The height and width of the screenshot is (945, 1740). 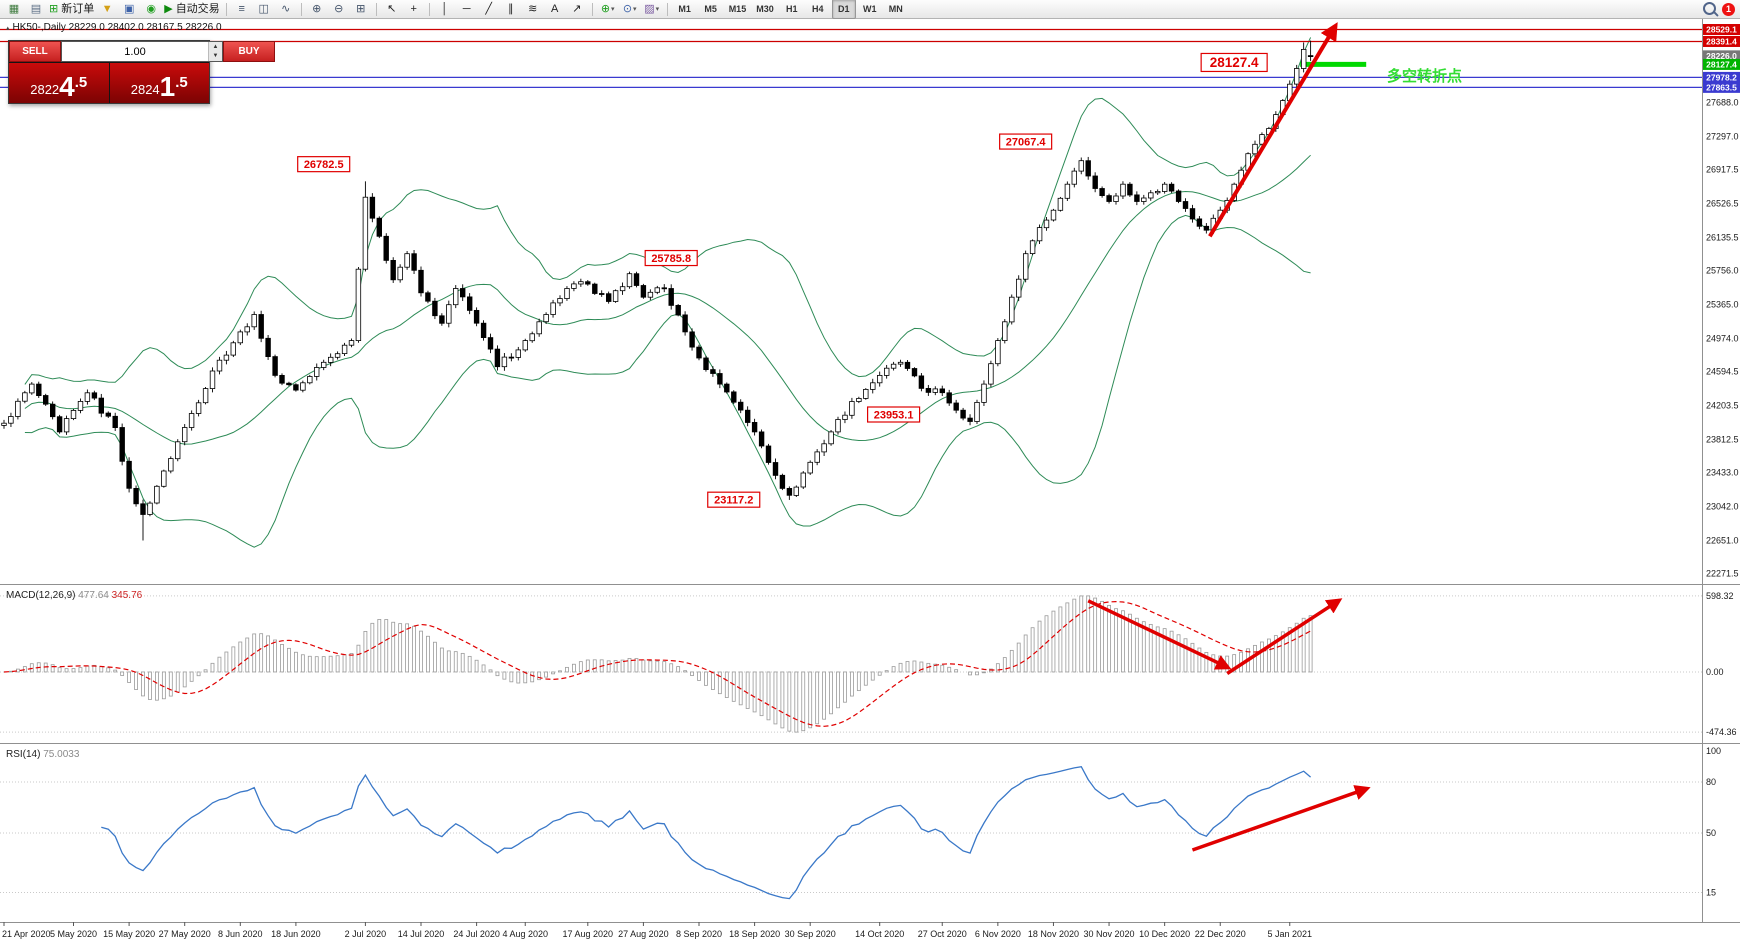 What do you see at coordinates (733, 501) in the screenshot?
I see `svg-text: 23117.2` at bounding box center [733, 501].